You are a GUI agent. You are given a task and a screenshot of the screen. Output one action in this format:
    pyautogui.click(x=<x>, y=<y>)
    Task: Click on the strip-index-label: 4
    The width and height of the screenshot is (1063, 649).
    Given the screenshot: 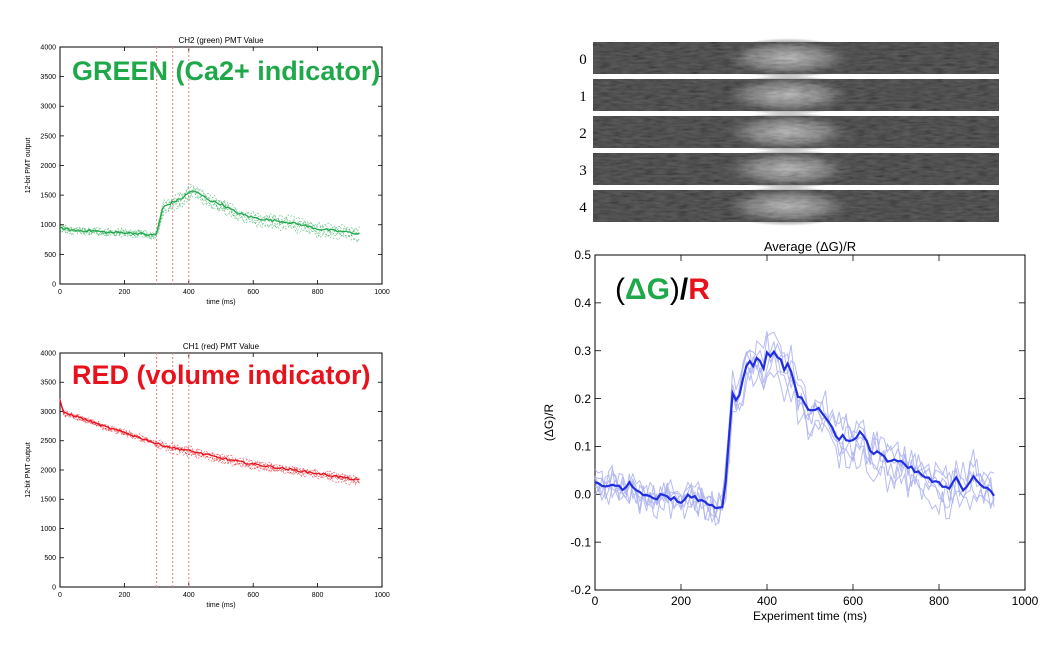 What is the action you would take?
    pyautogui.click(x=583, y=208)
    